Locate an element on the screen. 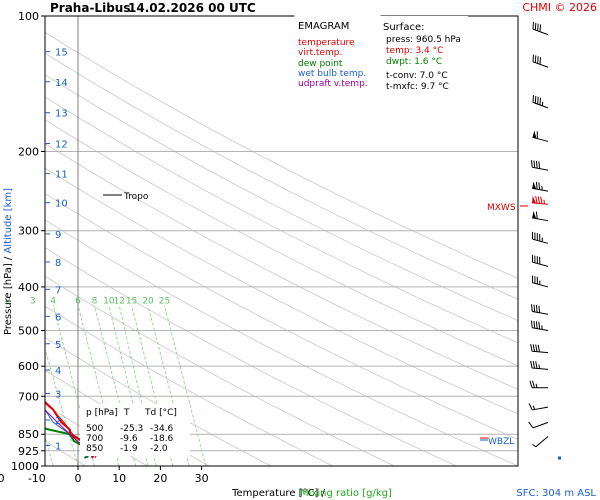 Image resolution: width=600 pixels, height=500 pixels. x-axis-label-sep: / is located at coordinates (321, 493).